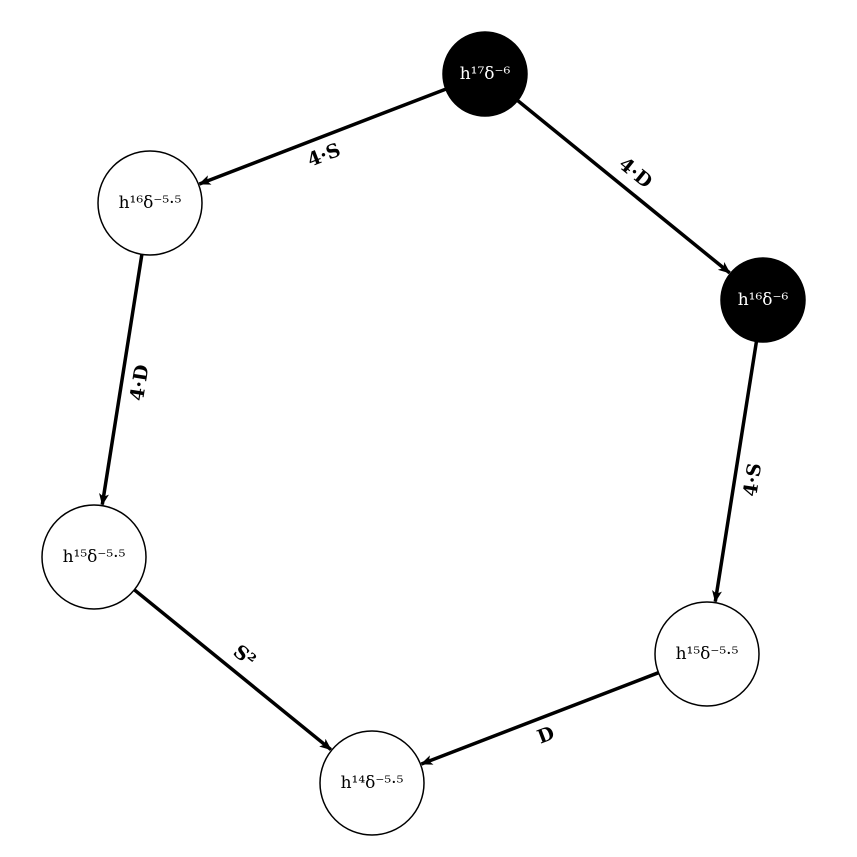 This screenshot has height=857, width=857. Describe the element at coordinates (244, 656) in the screenshot. I see `edge-label: S²` at that location.